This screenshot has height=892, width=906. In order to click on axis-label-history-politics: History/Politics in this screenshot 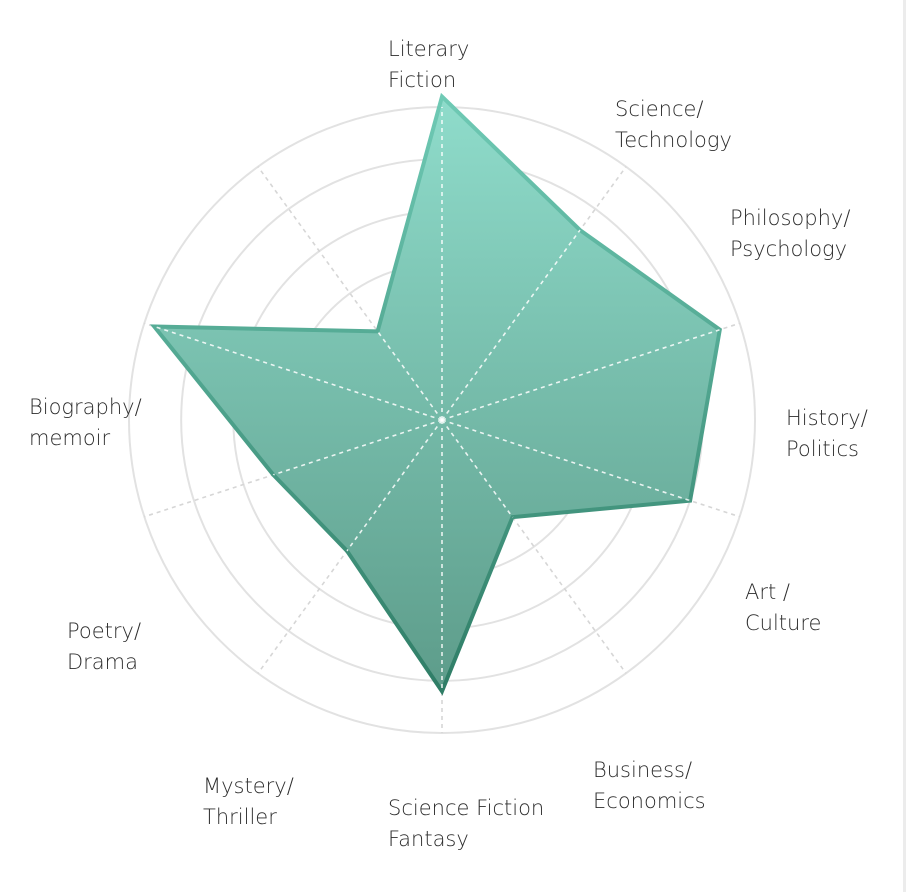, I will do `click(827, 433)`.